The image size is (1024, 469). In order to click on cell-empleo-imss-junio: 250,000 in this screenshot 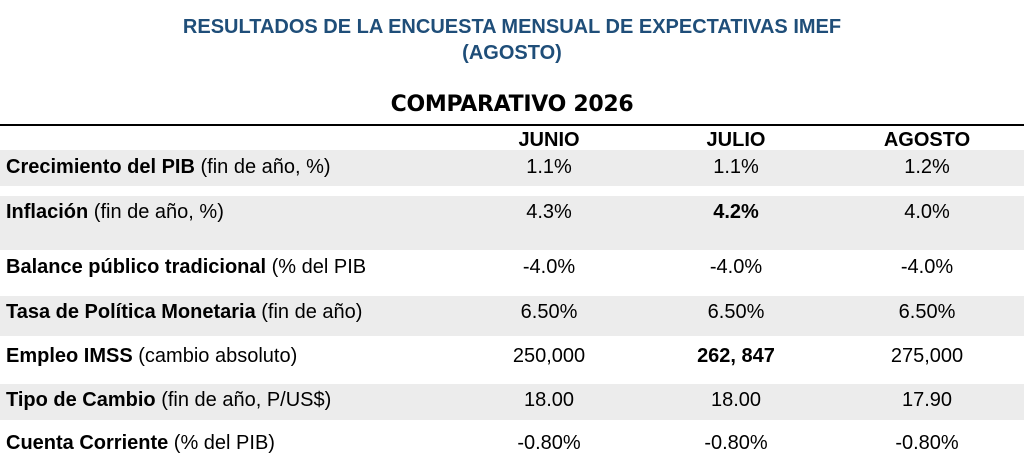, I will do `click(549, 356)`.